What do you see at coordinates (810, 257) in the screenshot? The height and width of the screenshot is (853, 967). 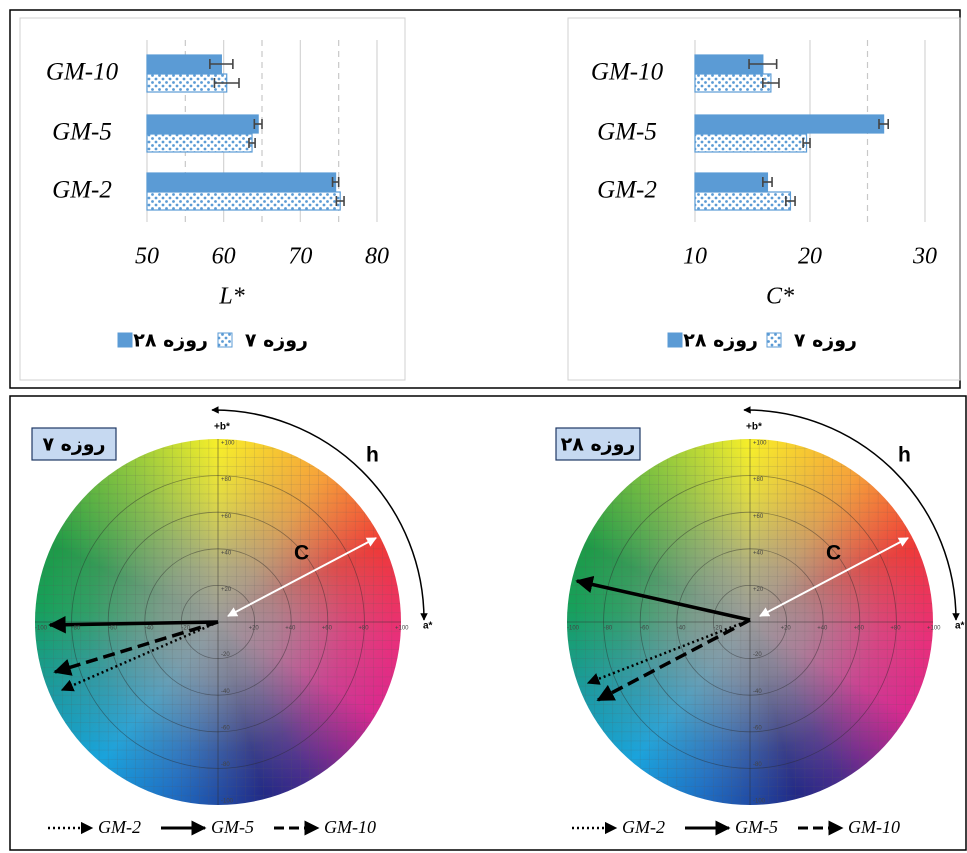 I see `x-tick-label: 20` at bounding box center [810, 257].